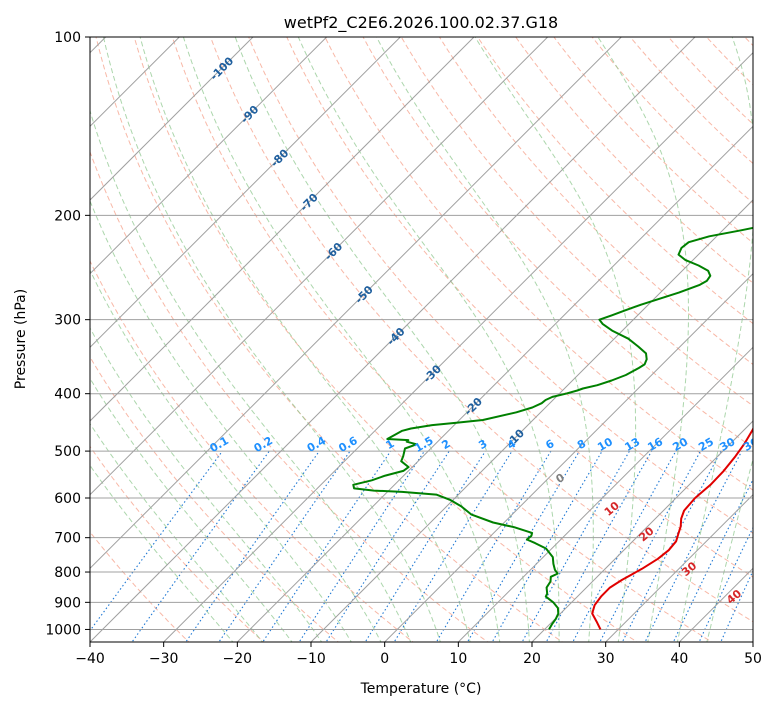  I want to click on mixing-ratio-label: 36, so click(751, 444).